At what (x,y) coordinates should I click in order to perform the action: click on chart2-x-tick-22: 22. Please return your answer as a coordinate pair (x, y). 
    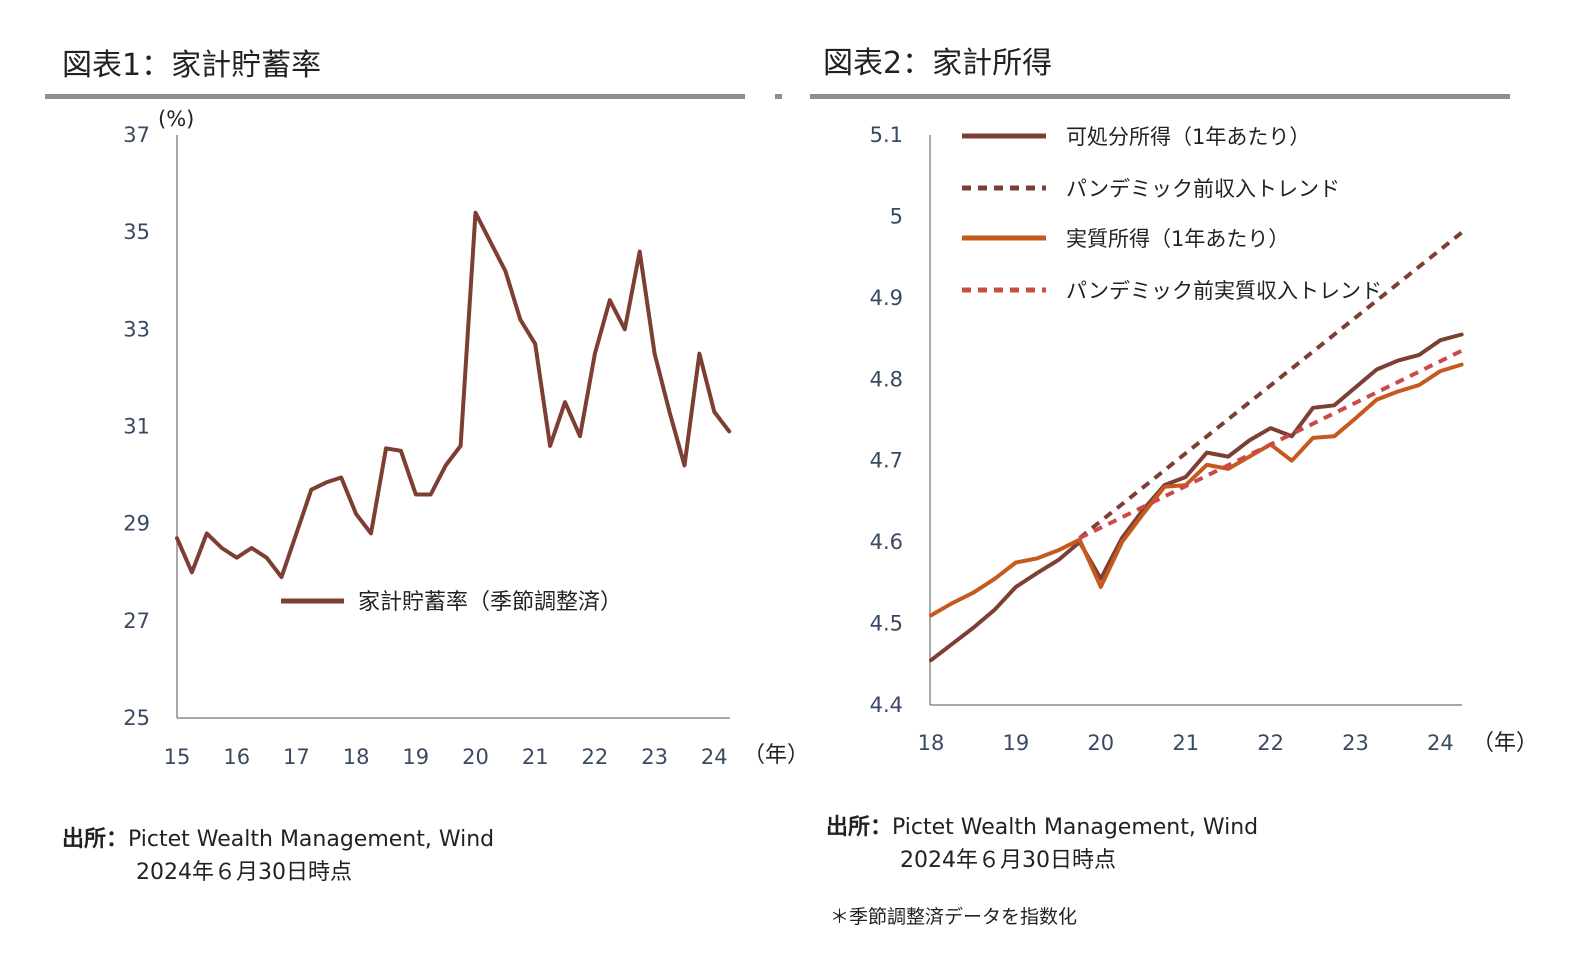
    Looking at the image, I should click on (1270, 743).